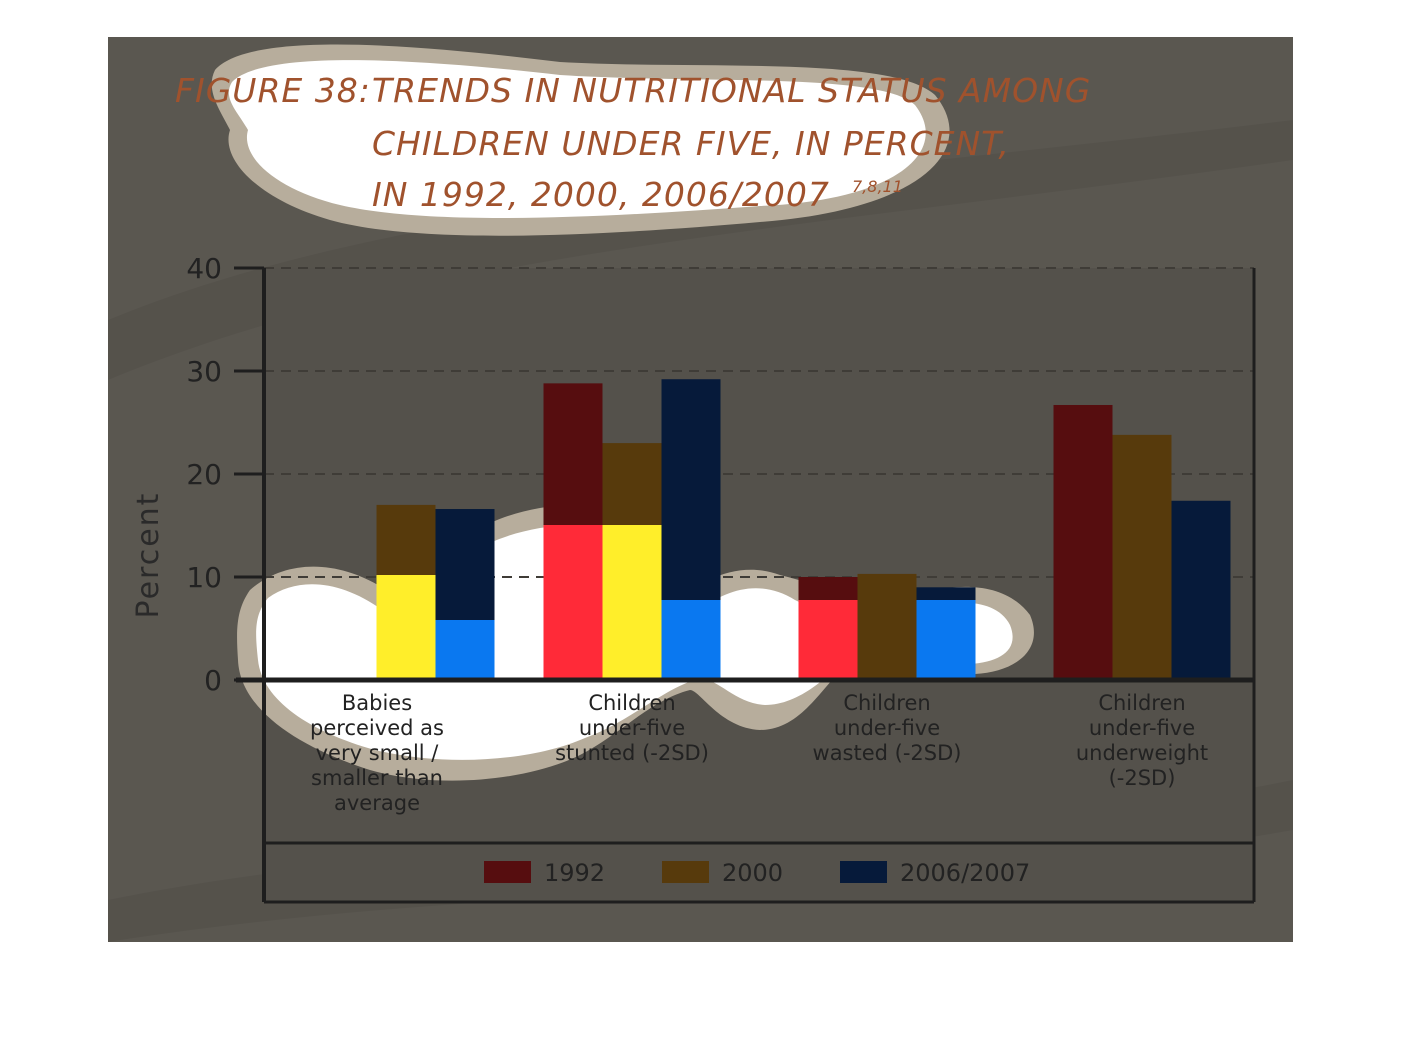 The width and height of the screenshot is (1402, 1040). What do you see at coordinates (377, 803) in the screenshot?
I see `category-label-line: average` at bounding box center [377, 803].